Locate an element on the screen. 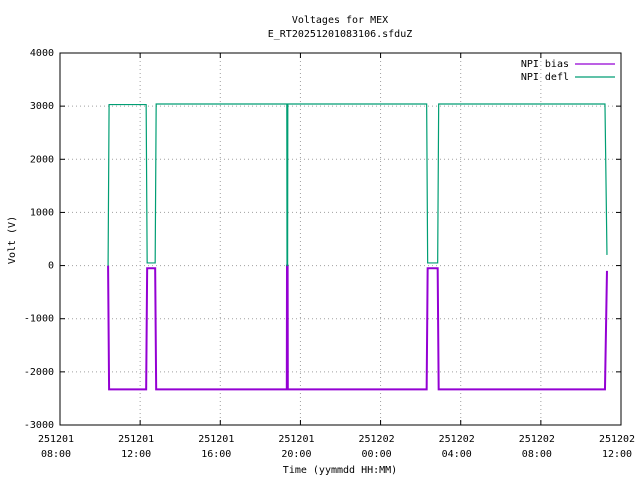  x-tick-label: 251201 20:00 is located at coordinates (296, 447).